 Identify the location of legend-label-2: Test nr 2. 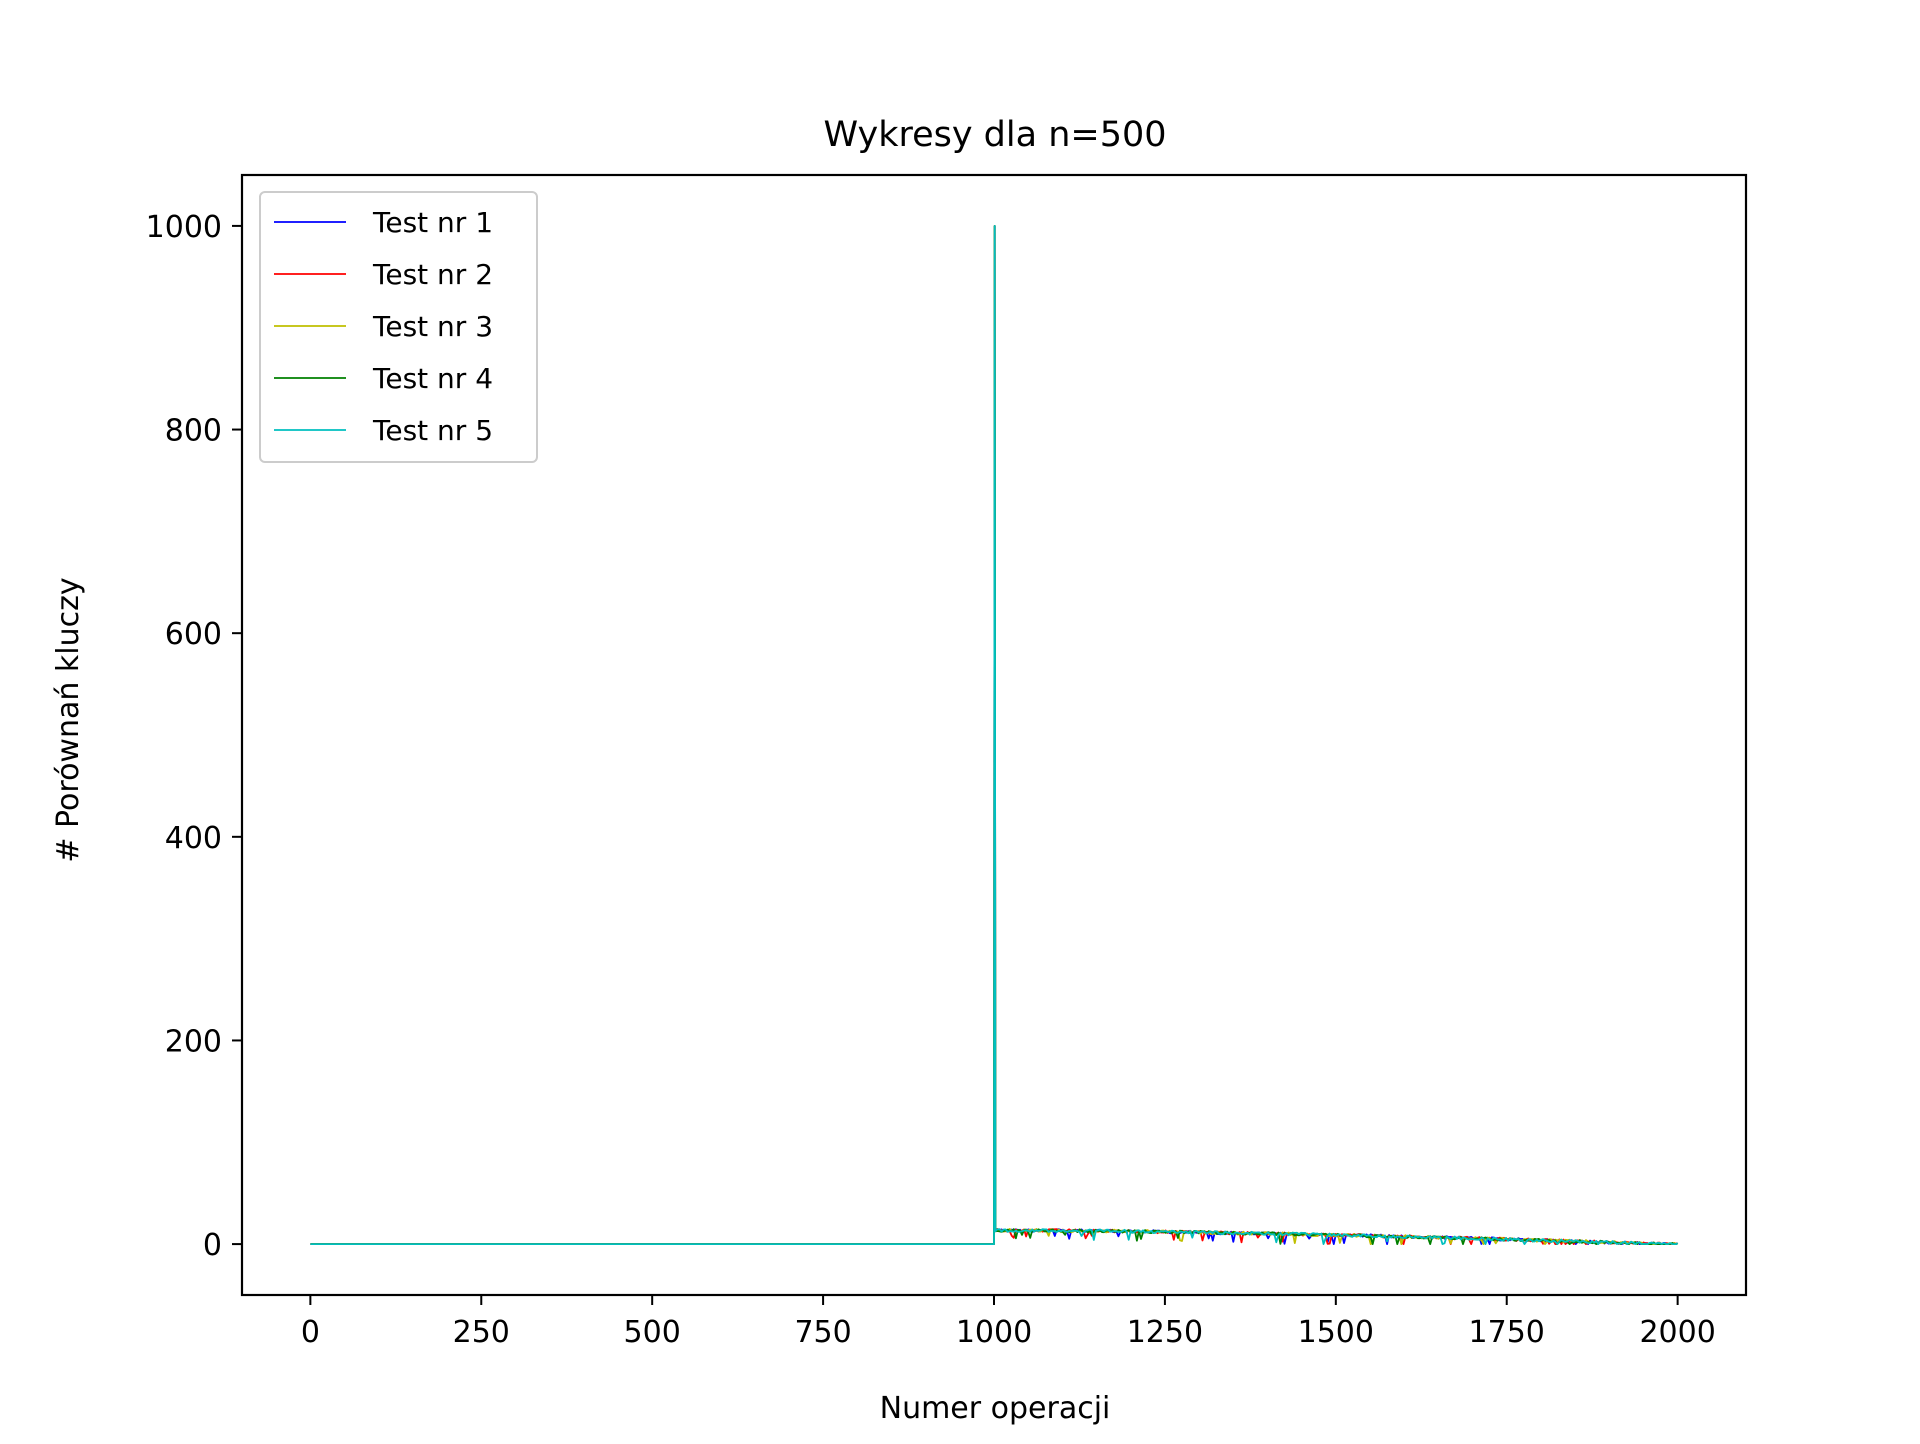
(432, 274).